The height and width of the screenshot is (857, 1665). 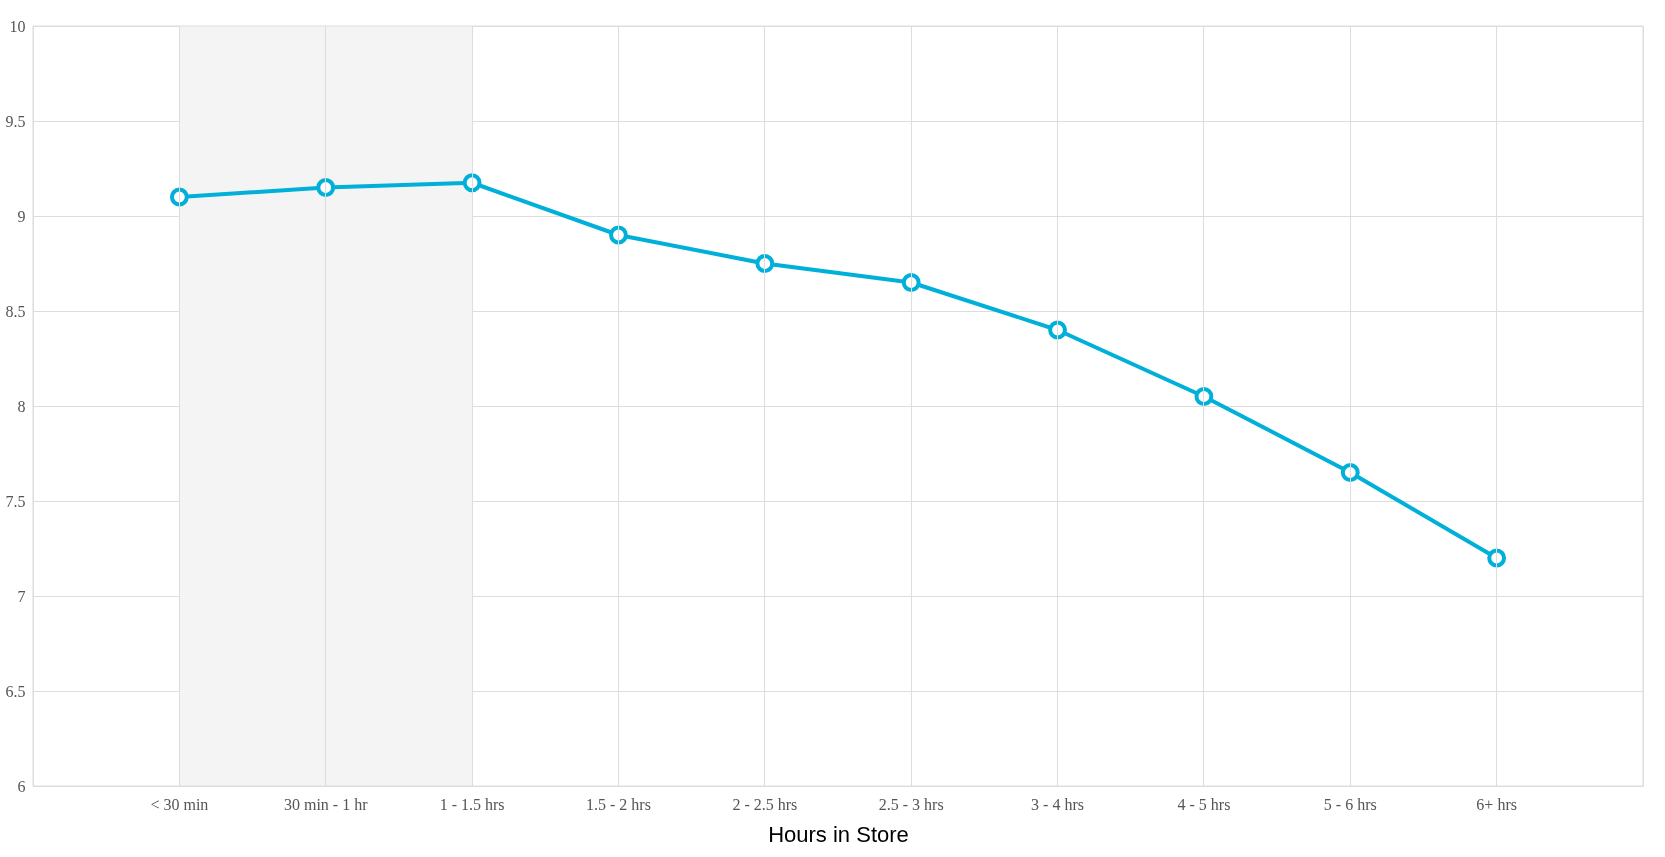 I want to click on y-tick-label: 10, so click(x=17, y=26).